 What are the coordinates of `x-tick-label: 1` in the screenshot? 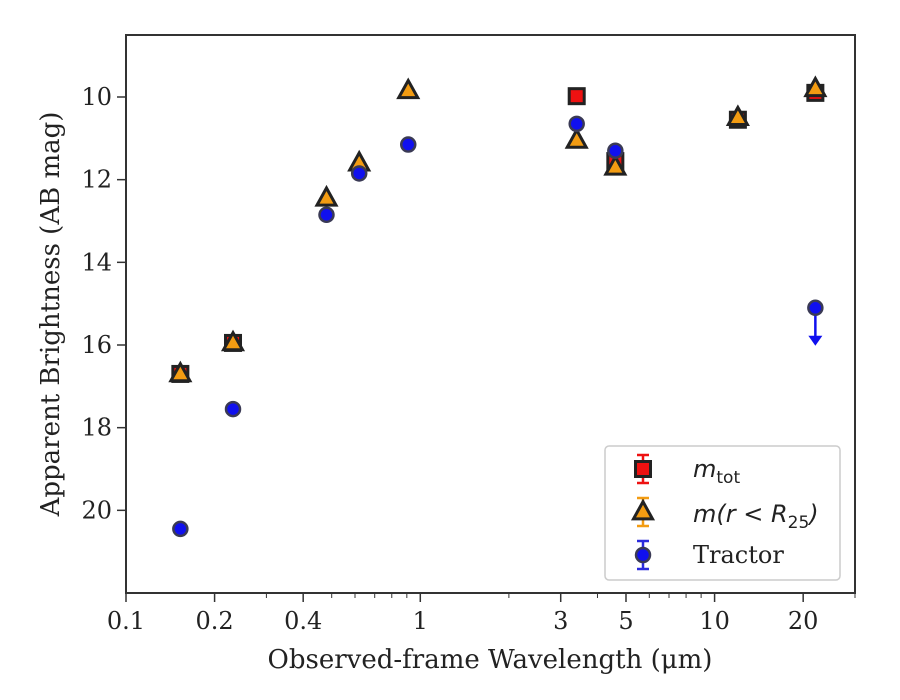 It's located at (420, 621).